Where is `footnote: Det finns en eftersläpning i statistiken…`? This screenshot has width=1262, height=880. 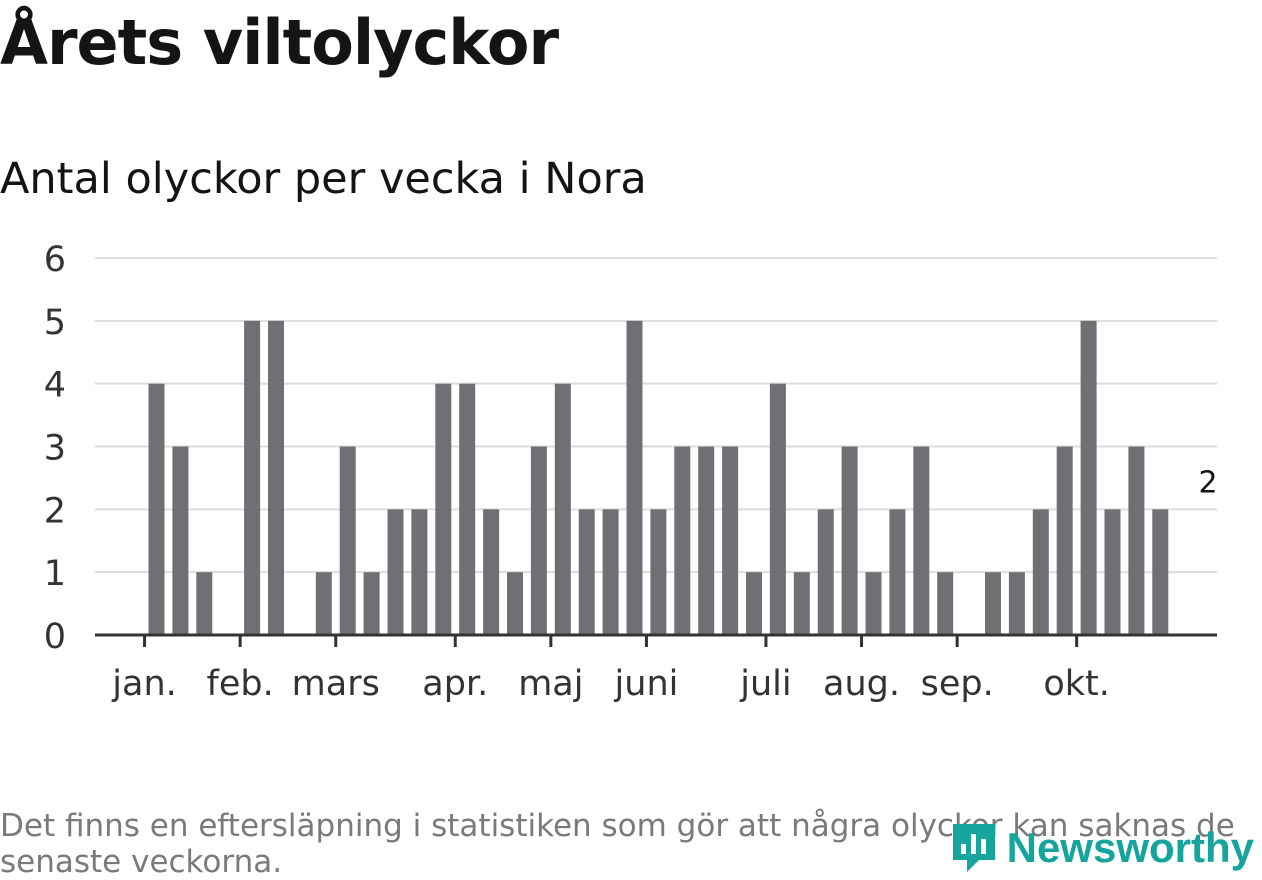 footnote: Det finns en eftersläpning i statistiken… is located at coordinates (617, 844).